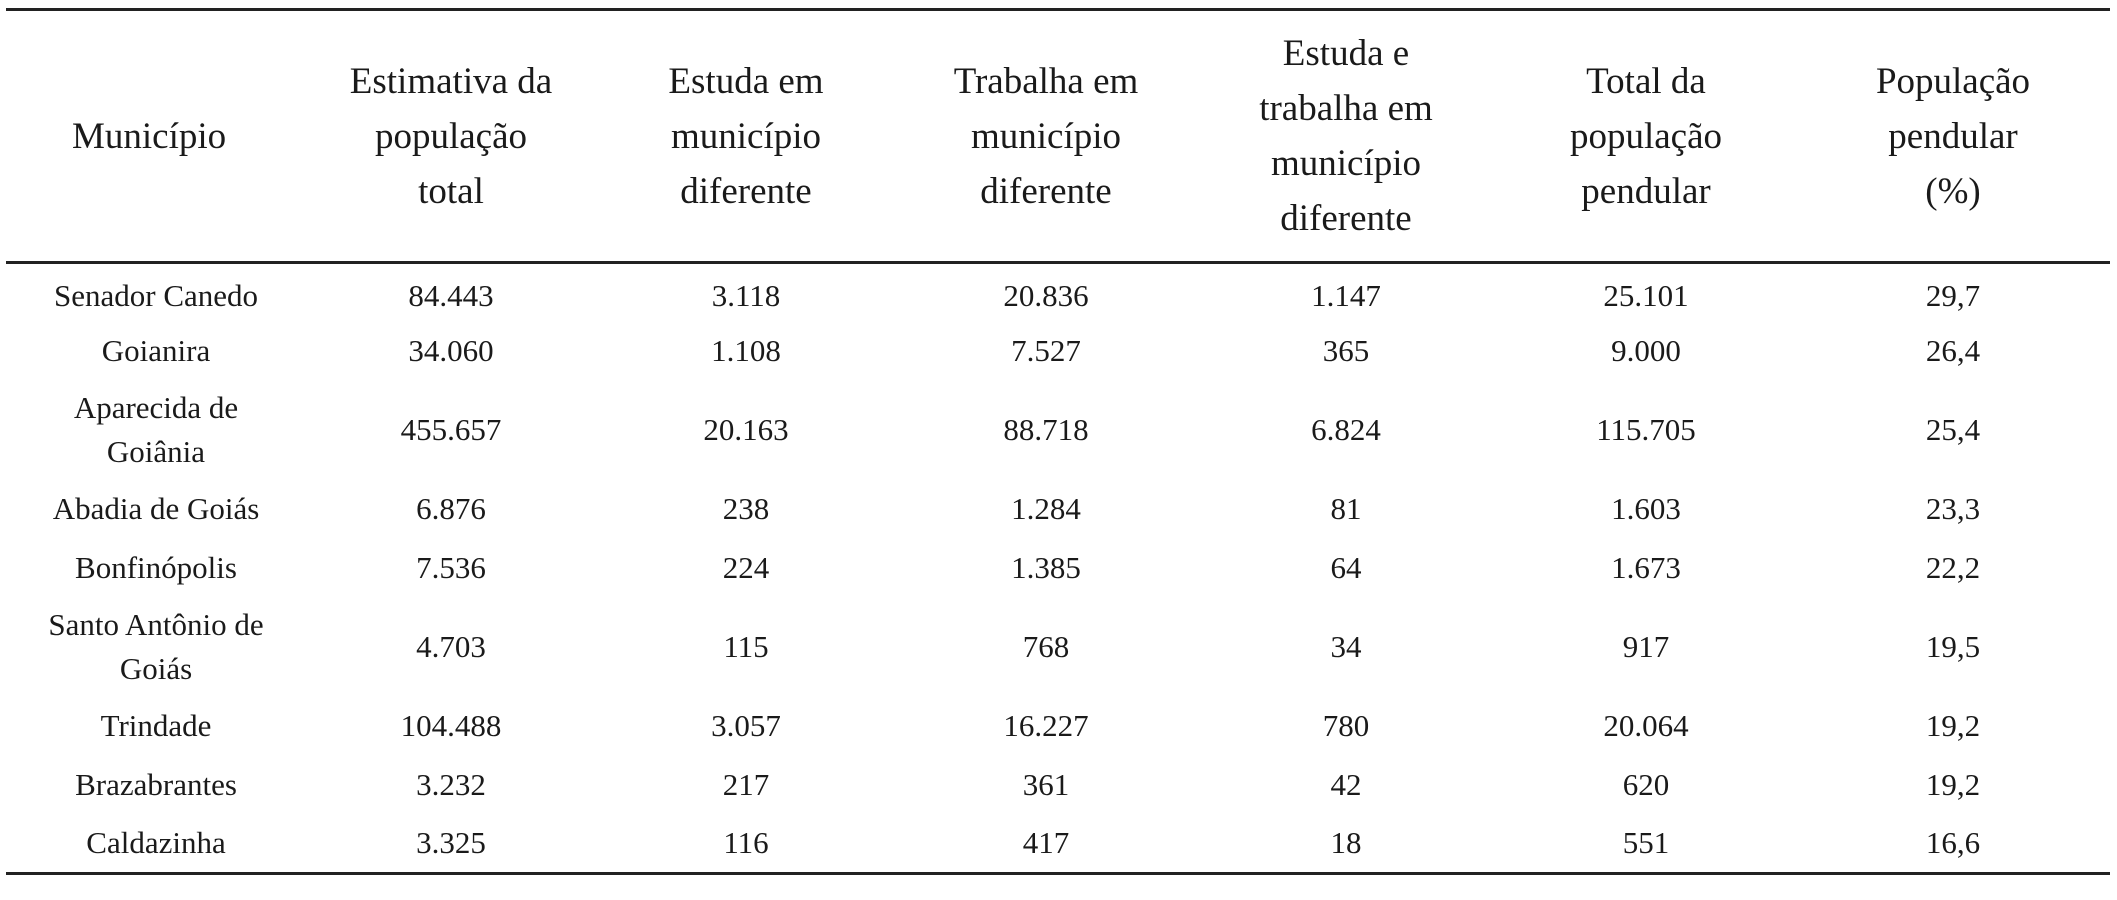 The image size is (2117, 900). Describe the element at coordinates (1953, 646) in the screenshot. I see `cell-pendular-pct: 19,5` at that location.